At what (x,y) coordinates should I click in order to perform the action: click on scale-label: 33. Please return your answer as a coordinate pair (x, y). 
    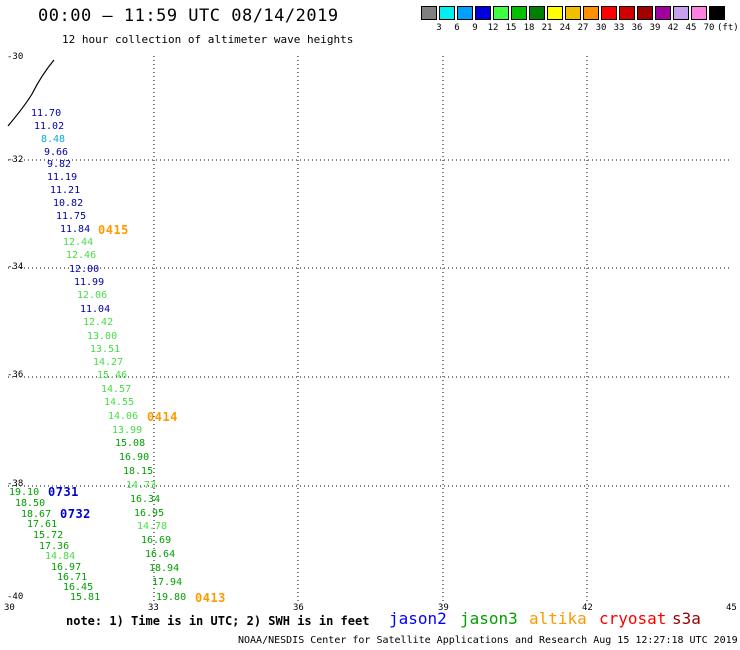
    Looking at the image, I should click on (619, 28).